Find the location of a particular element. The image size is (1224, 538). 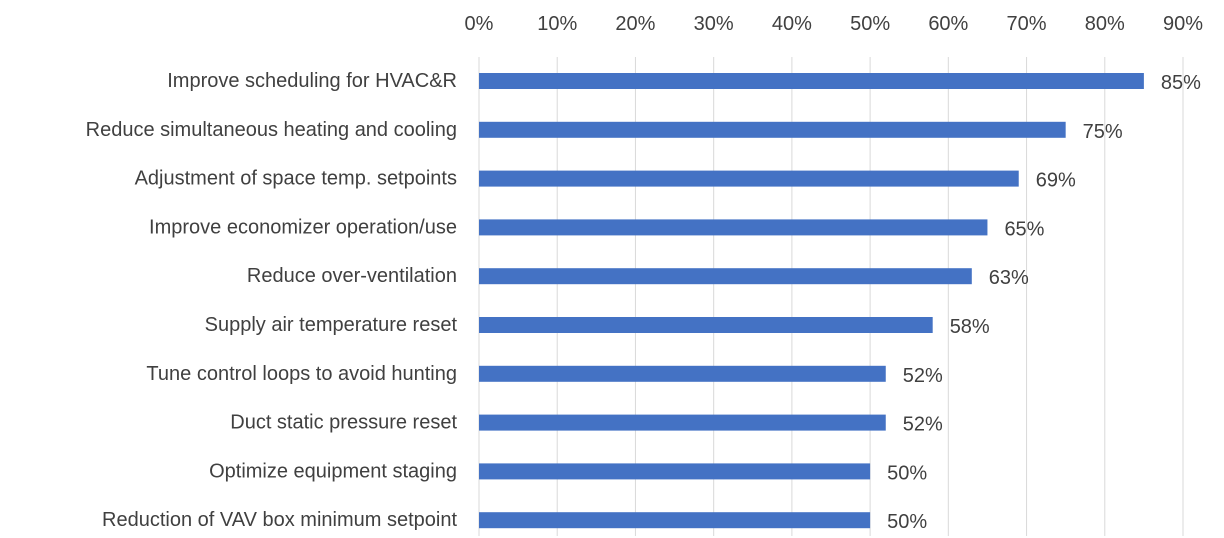

category-label: Duct static pressure reset is located at coordinates (343, 423).